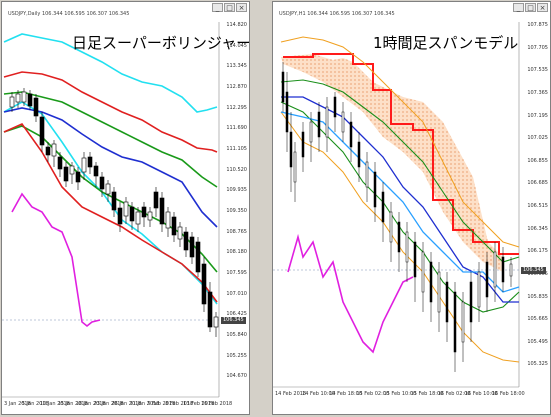 This screenshot has height=417, width=551. I want to click on price-tick-label: 105.665, so click(537, 319).